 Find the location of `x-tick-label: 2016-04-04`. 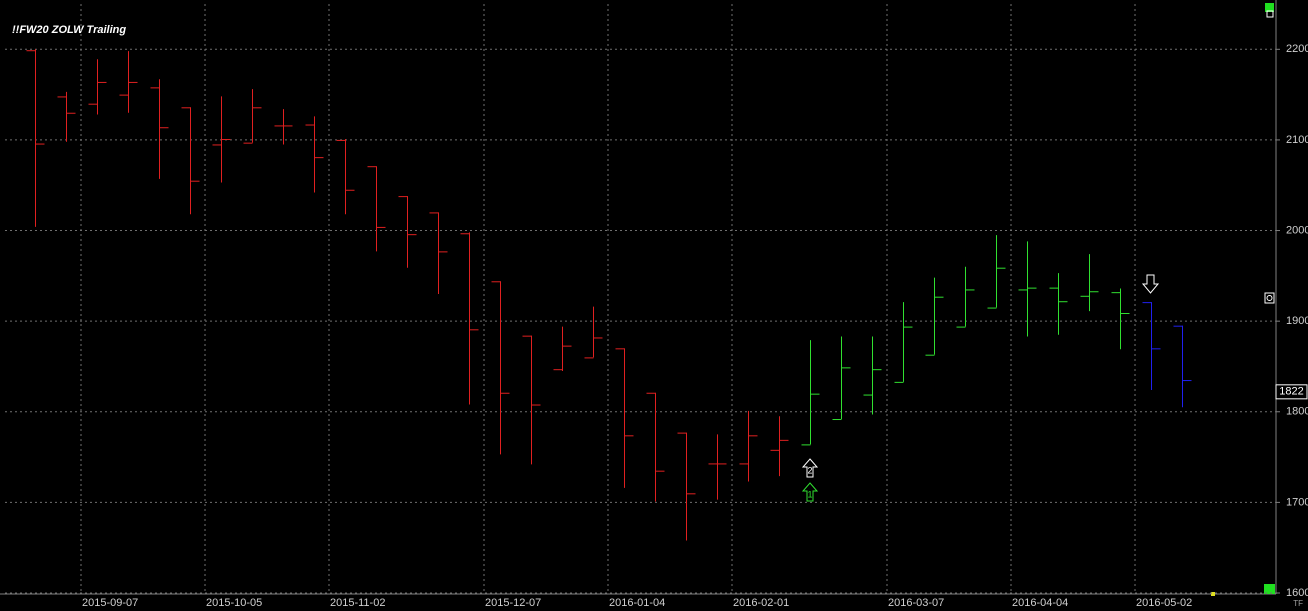

x-tick-label: 2016-04-04 is located at coordinates (1040, 603).